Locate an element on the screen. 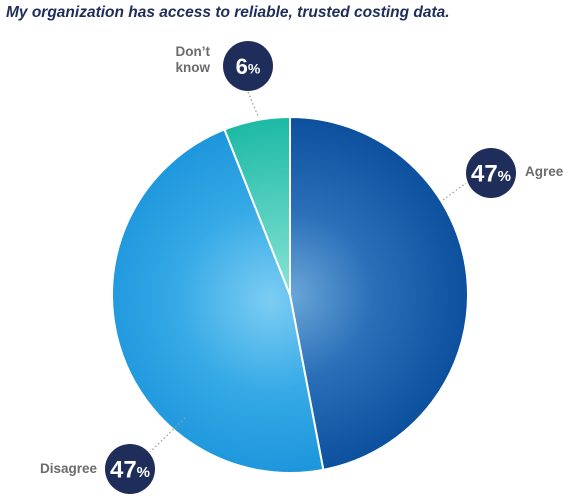 This screenshot has height=503, width=568. leader-line-disagree is located at coordinates (167, 435).